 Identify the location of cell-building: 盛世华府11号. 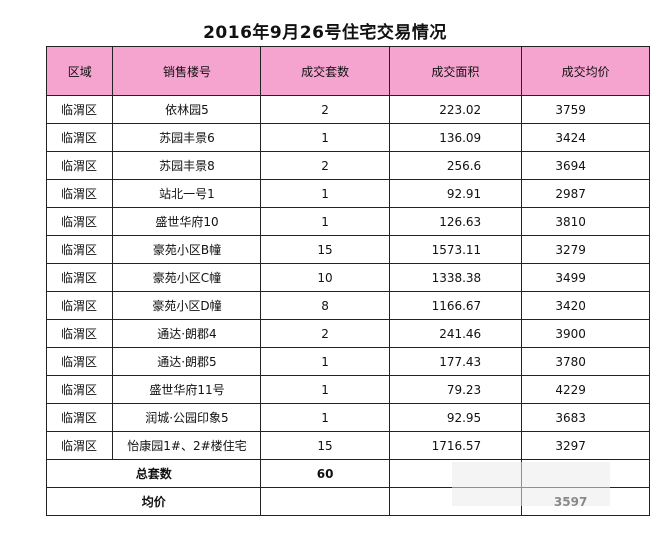
(187, 389).